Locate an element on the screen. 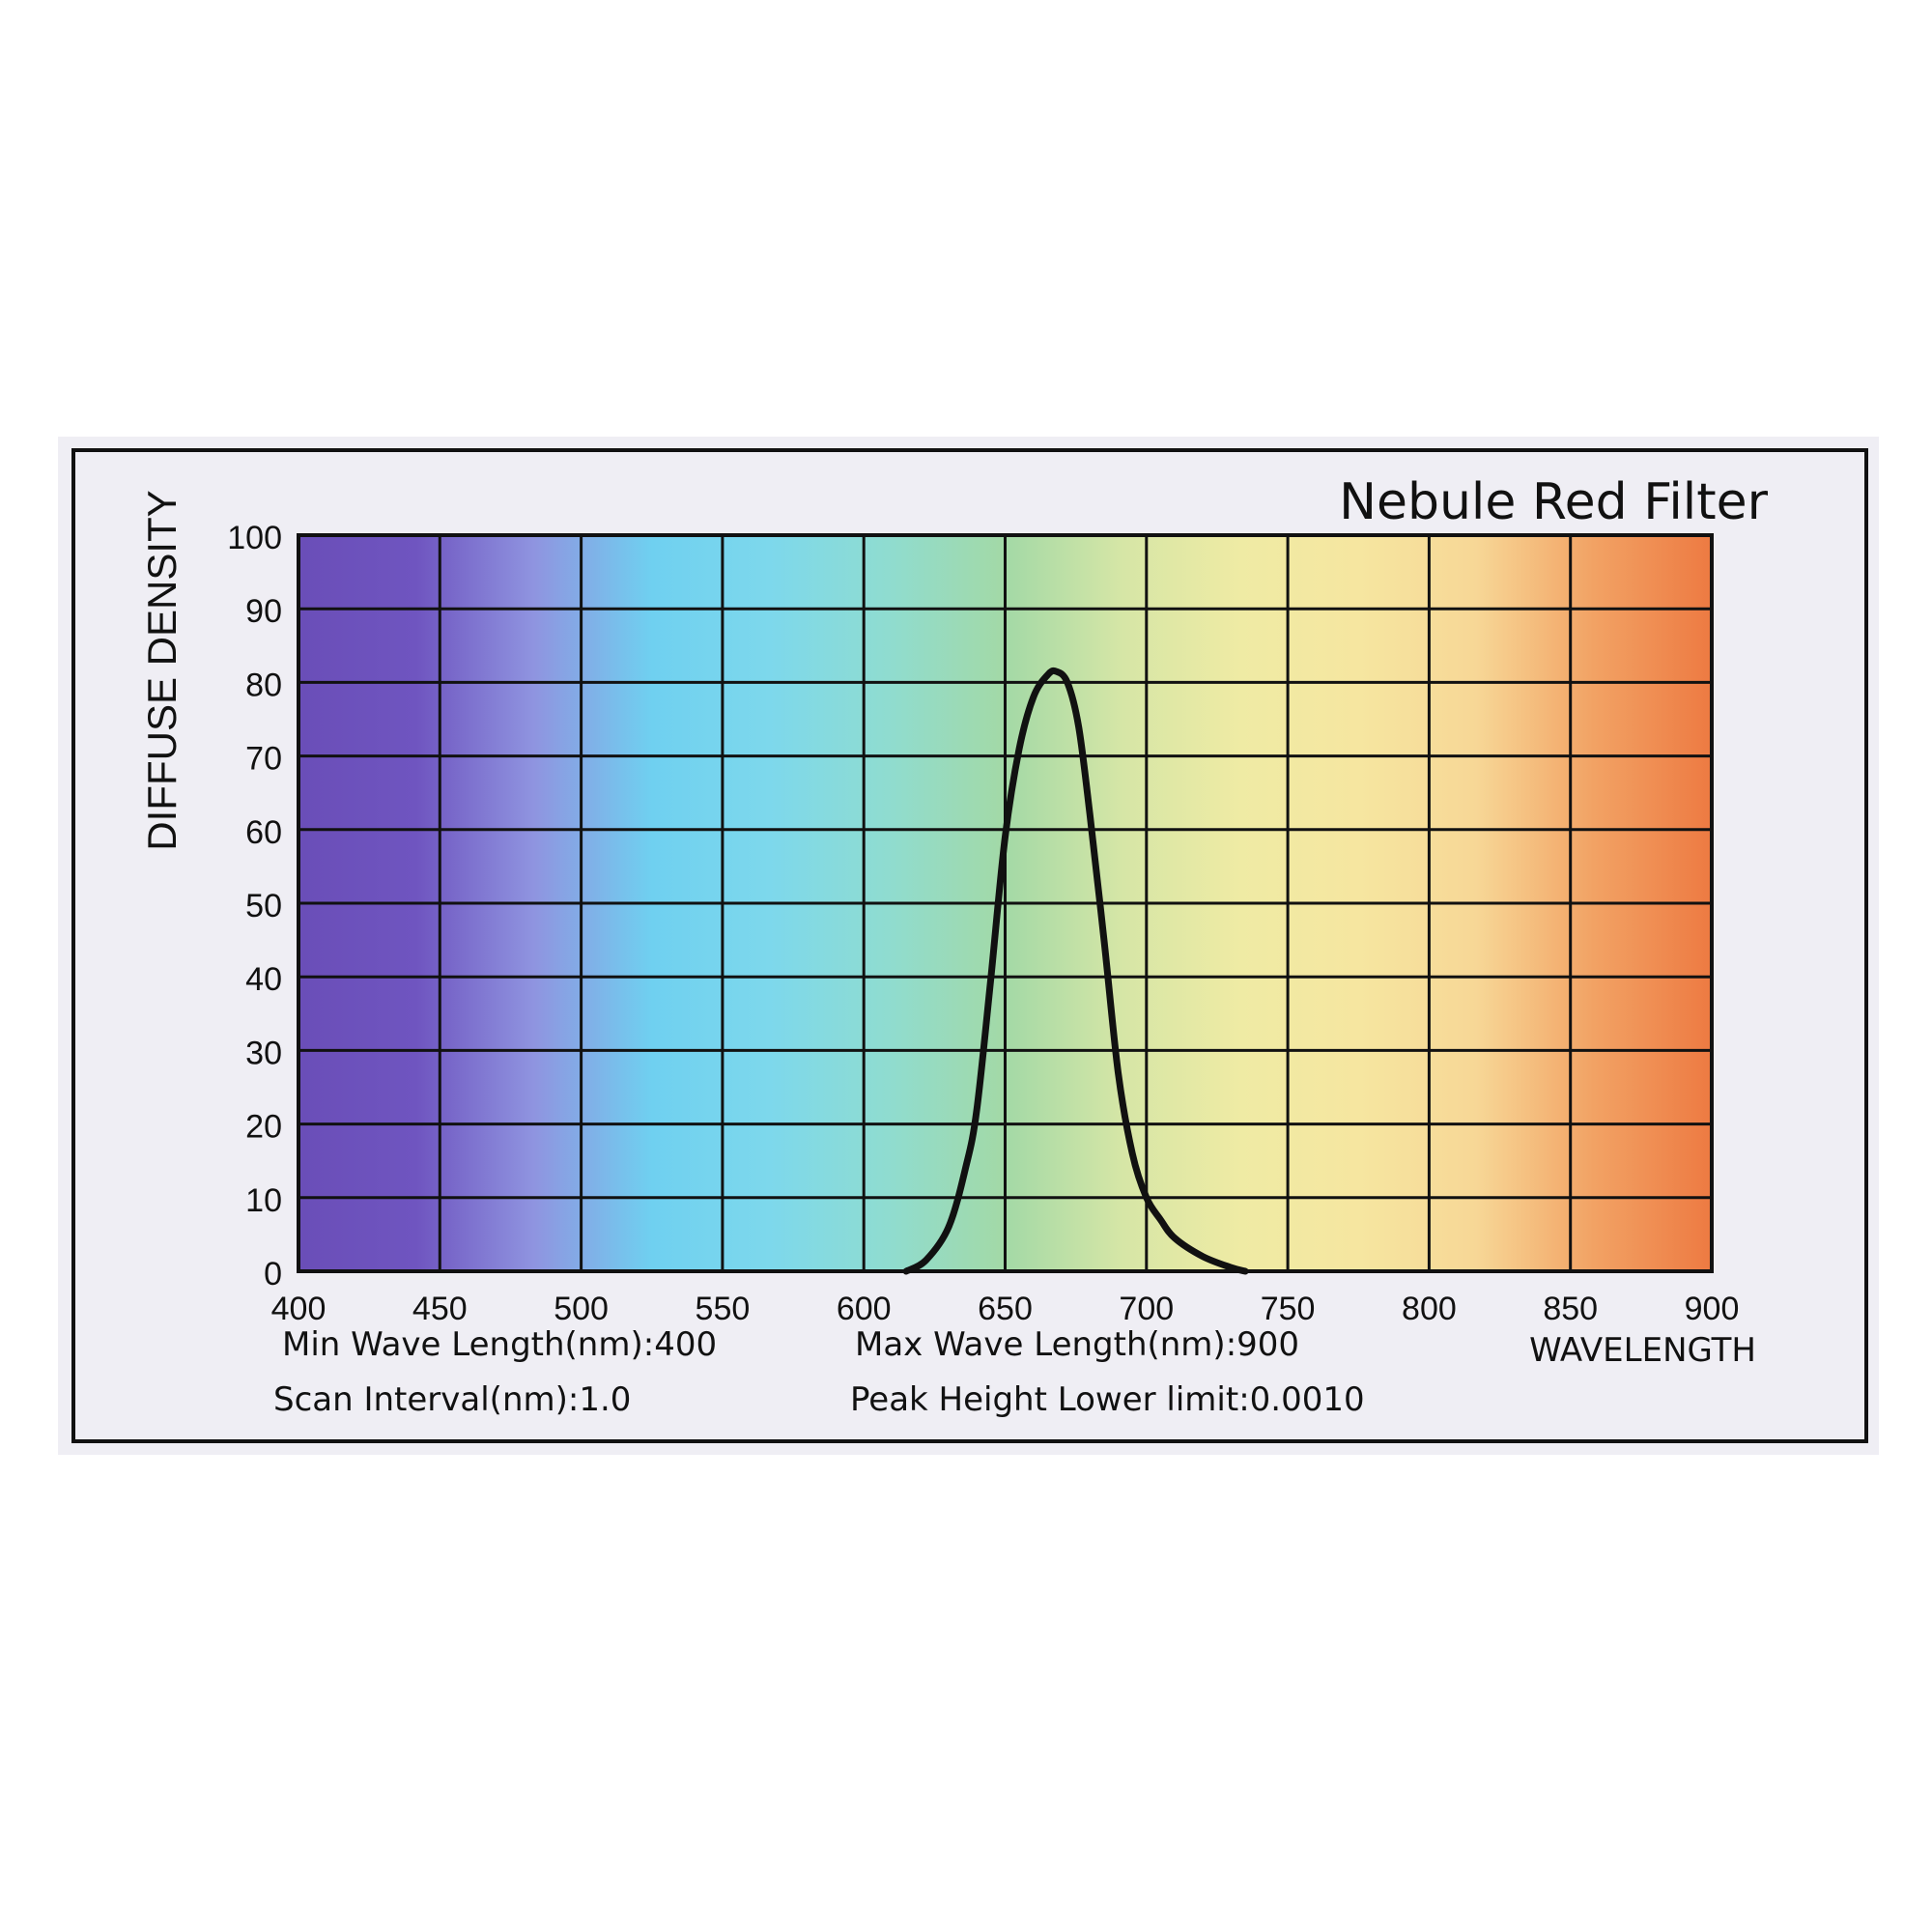  y-tick-labels: 0 10 20 30 40 50 60 70 80 90 100 is located at coordinates (254, 906).